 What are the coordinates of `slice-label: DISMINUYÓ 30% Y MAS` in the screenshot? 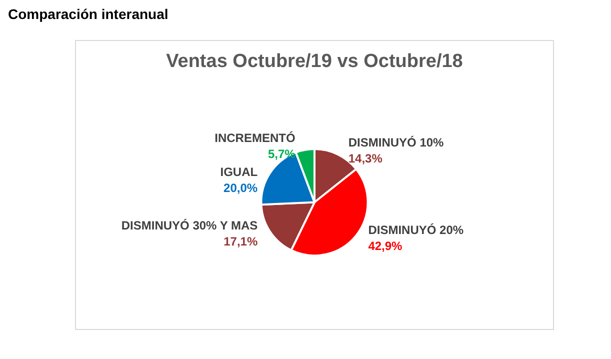 It's located at (189, 225).